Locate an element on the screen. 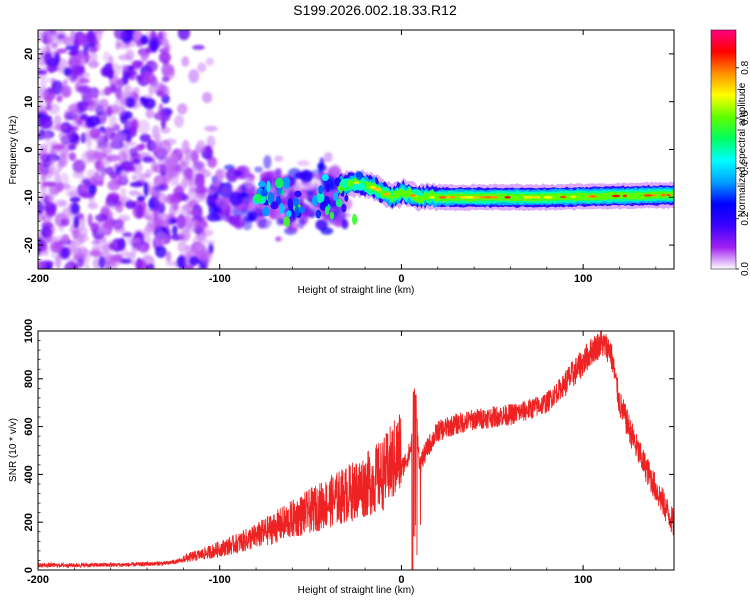 The height and width of the screenshot is (600, 750). spectrogram-ytick-label: 20 is located at coordinates (29, 54).